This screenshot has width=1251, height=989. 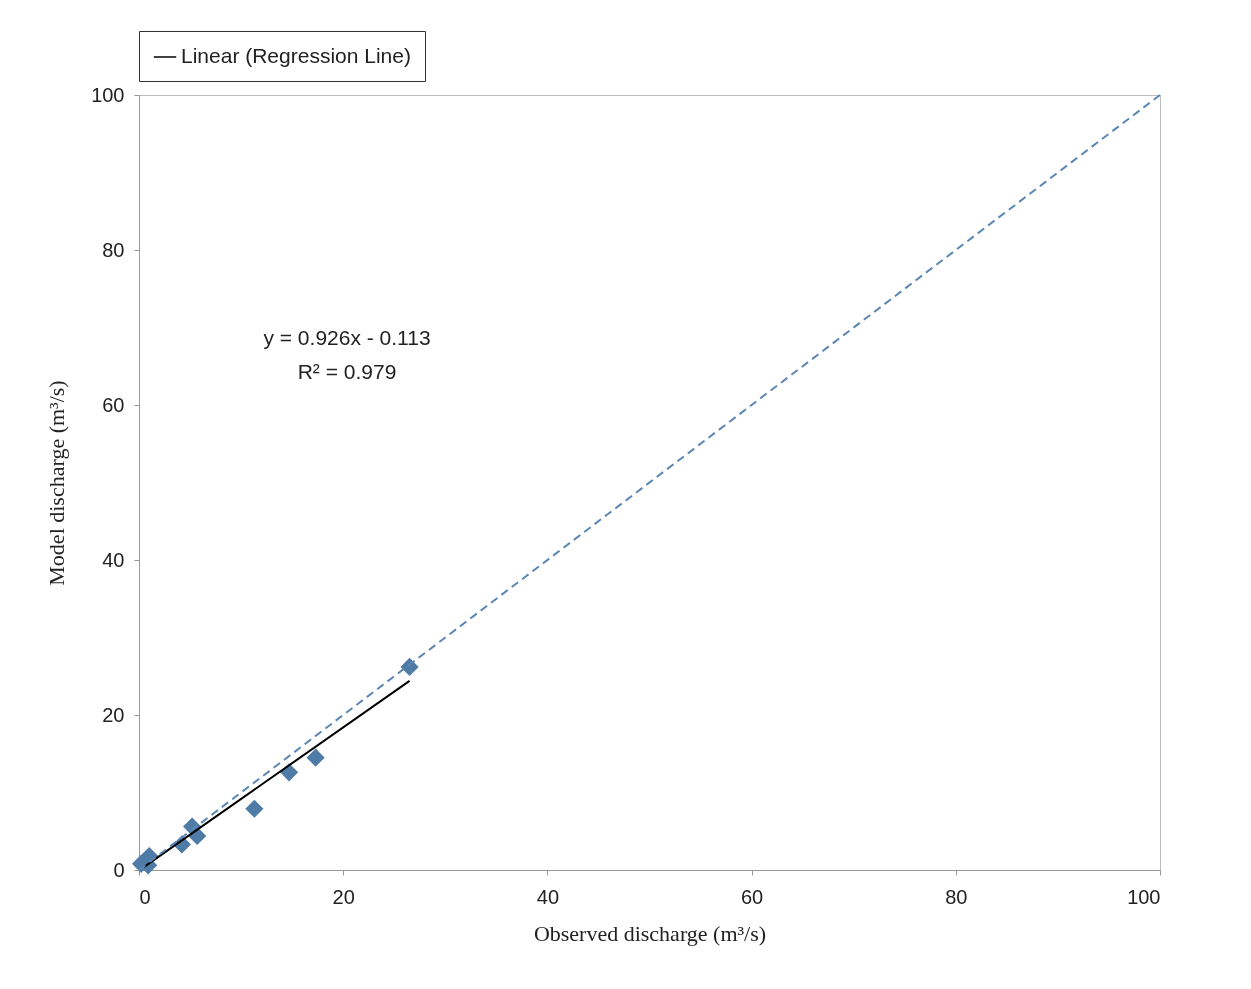 What do you see at coordinates (119, 869) in the screenshot?
I see `y-tick-label: 0` at bounding box center [119, 869].